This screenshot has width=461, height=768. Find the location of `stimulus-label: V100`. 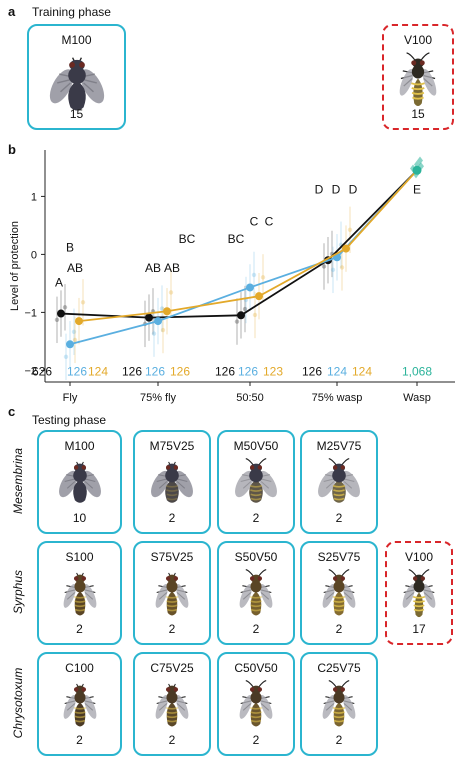

stimulus-label: V100 is located at coordinates (419, 557).